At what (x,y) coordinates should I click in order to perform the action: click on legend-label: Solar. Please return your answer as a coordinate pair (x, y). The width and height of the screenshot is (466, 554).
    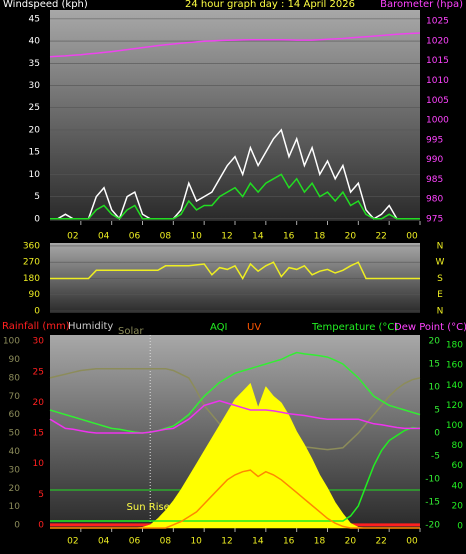
    Looking at the image, I should click on (131, 331).